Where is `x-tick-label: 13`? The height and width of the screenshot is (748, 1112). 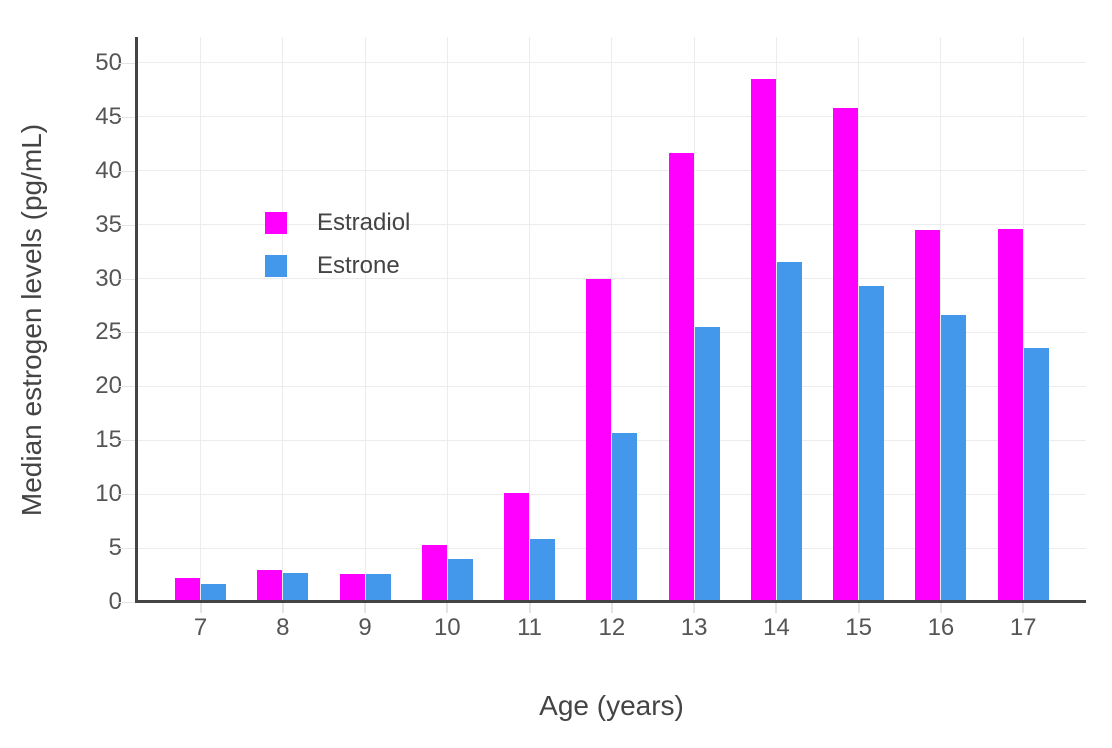
x-tick-label: 13 is located at coordinates (694, 627).